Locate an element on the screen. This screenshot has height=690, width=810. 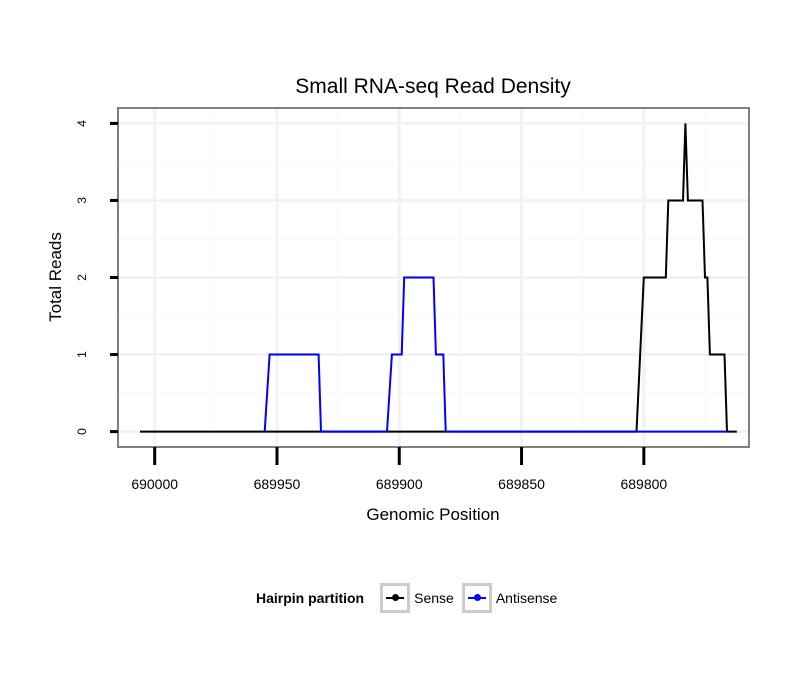
chart-title: Small RNA-seq Read Density is located at coordinates (433, 86).